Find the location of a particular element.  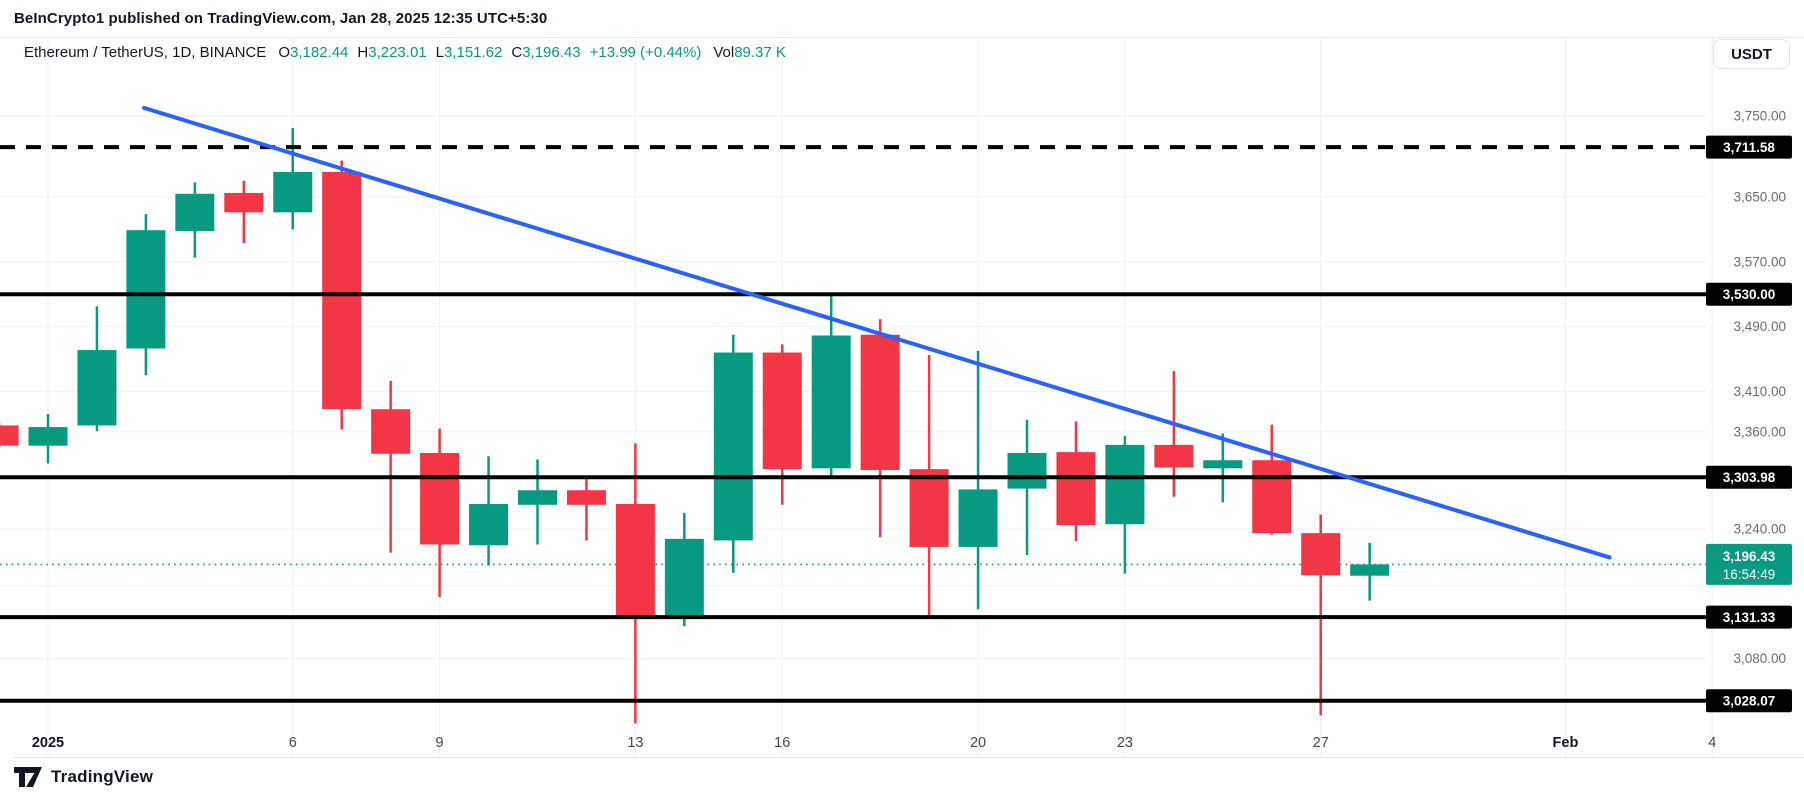

ohlc-close: C3,196.43 is located at coordinates (546, 52).